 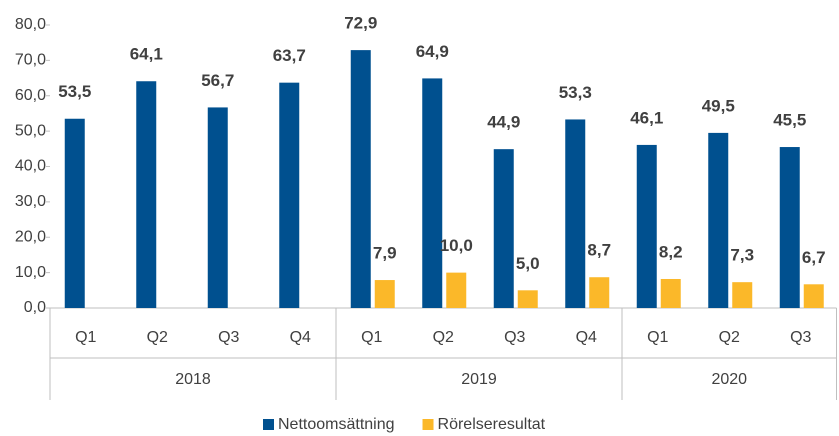 I want to click on y-tick-label: 80,0, so click(x=30, y=24).